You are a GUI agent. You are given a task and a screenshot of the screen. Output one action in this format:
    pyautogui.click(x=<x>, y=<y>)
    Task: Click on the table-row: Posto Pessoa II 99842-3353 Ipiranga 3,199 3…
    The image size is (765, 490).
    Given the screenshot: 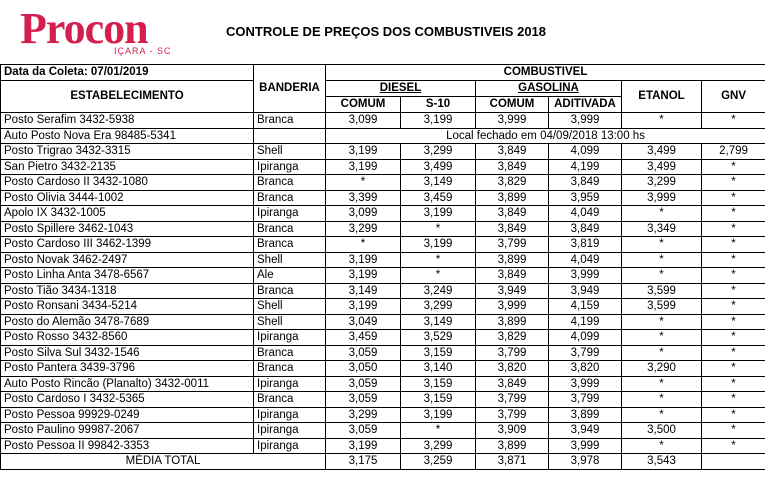 What is the action you would take?
    pyautogui.click(x=382, y=445)
    